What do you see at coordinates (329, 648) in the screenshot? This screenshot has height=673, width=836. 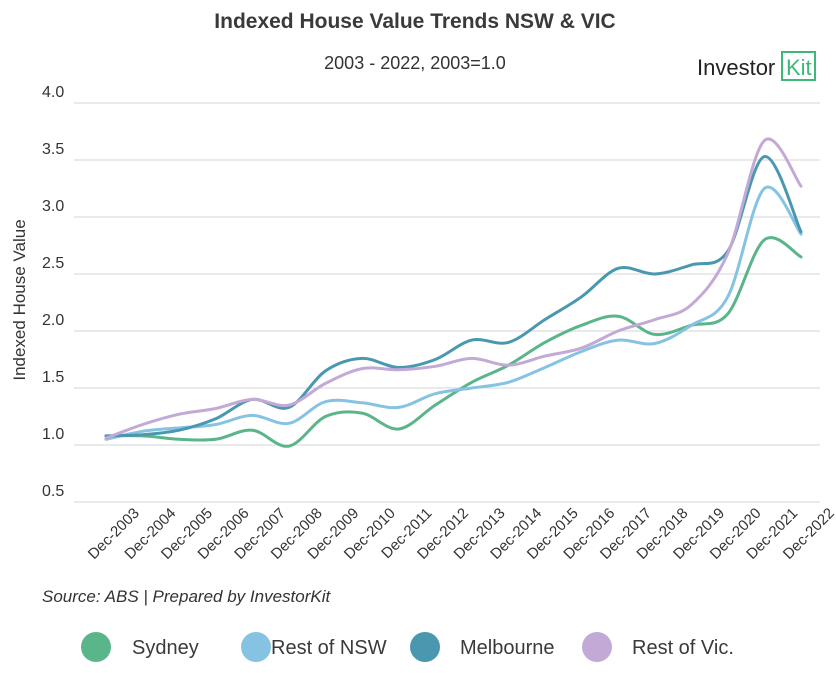 I see `legend-label: Rest of NSW` at bounding box center [329, 648].